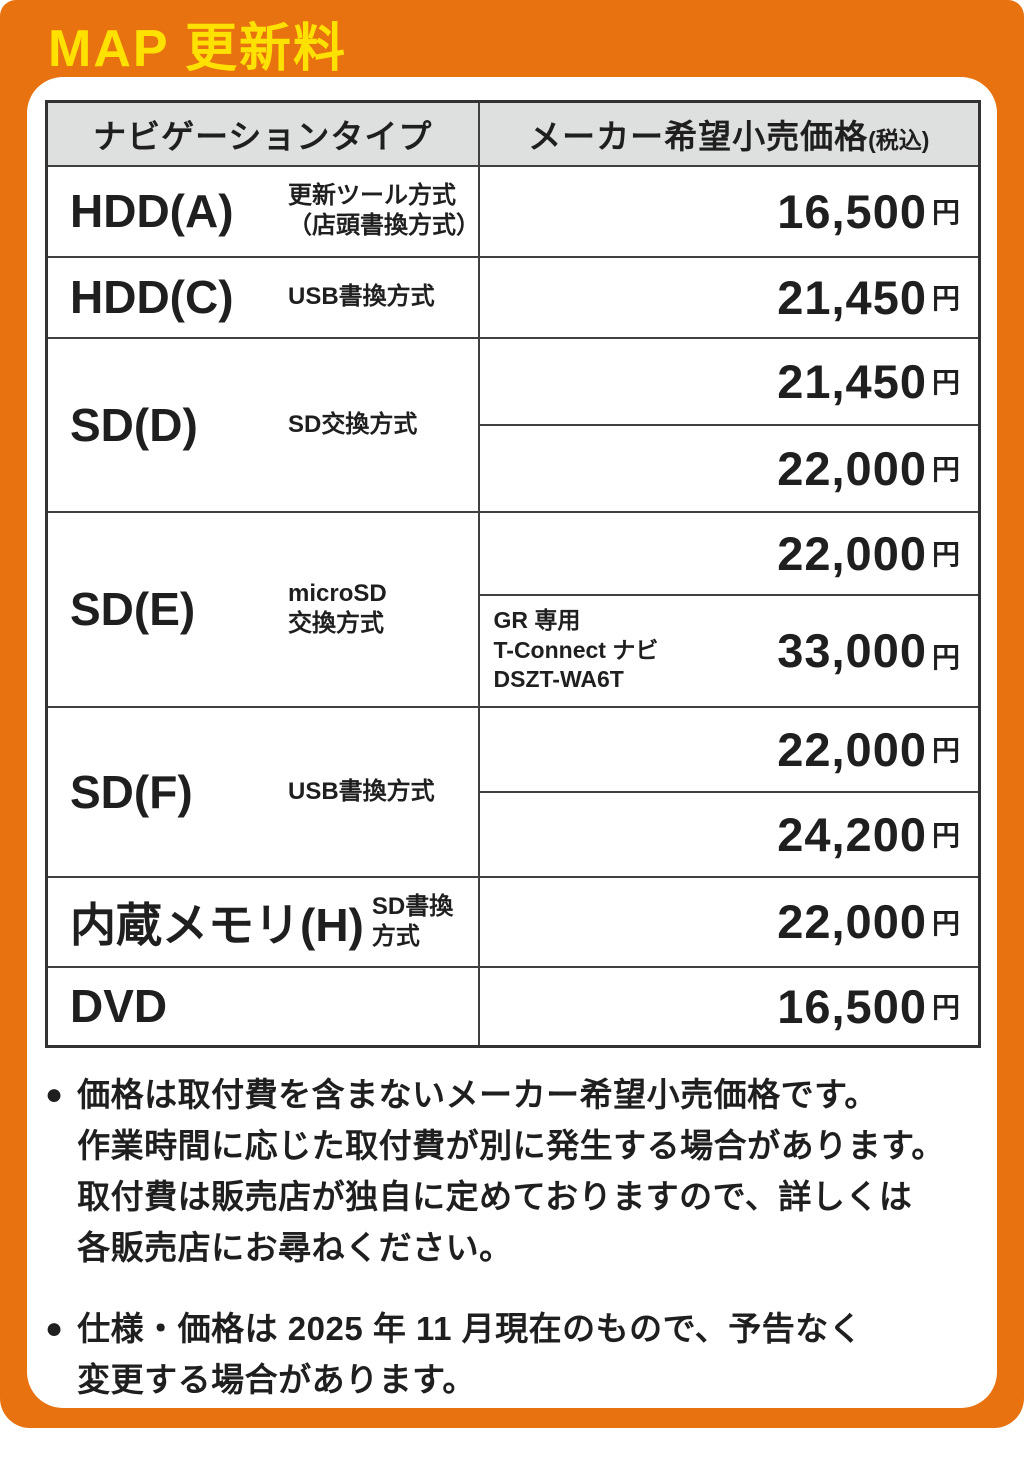  Describe the element at coordinates (152, 297) in the screenshot. I see `nav-type-name: HDD(C)` at that location.